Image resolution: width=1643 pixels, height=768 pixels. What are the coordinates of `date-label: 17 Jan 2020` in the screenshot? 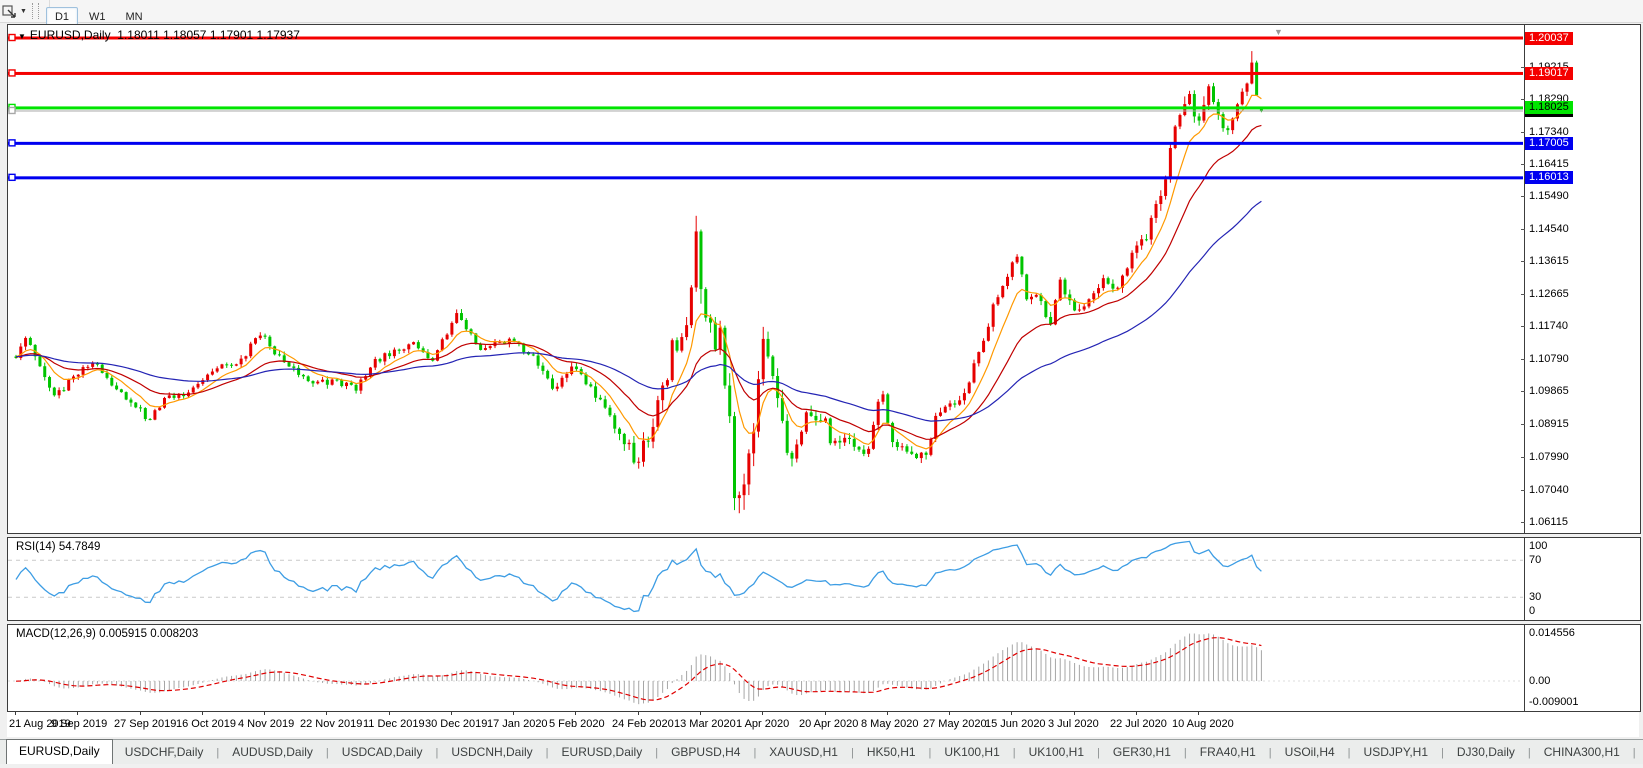 It's located at (517, 724).